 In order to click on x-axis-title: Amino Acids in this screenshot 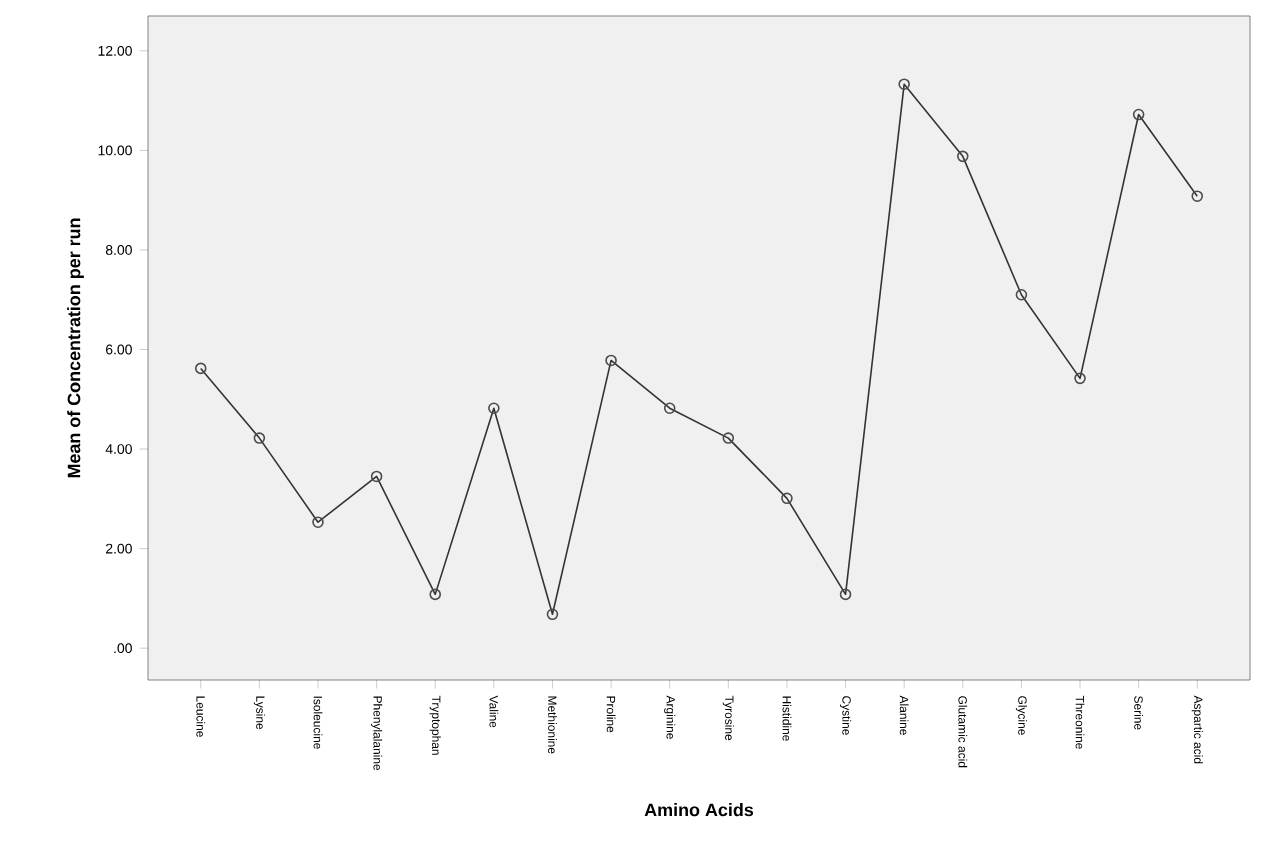, I will do `click(699, 810)`.